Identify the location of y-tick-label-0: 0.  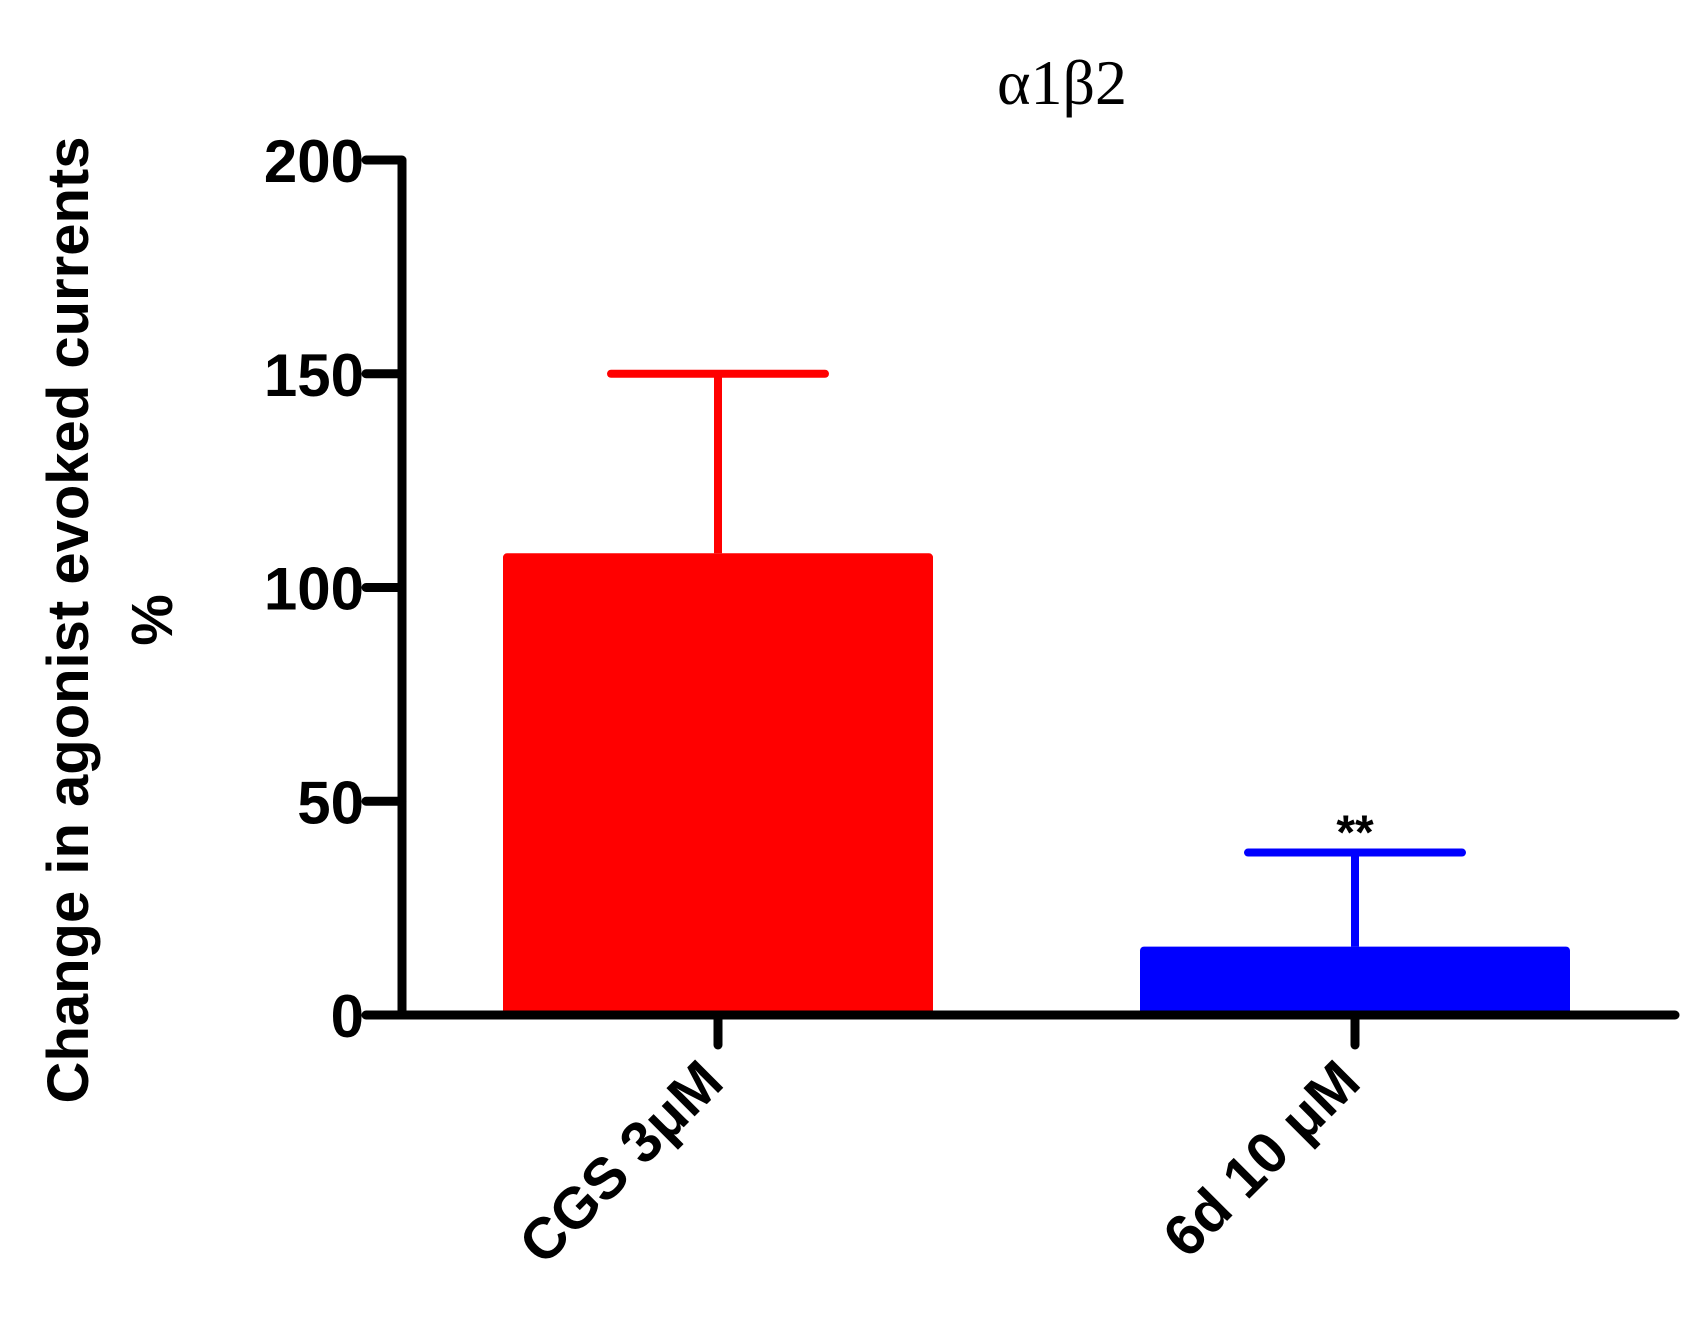
(347, 1016).